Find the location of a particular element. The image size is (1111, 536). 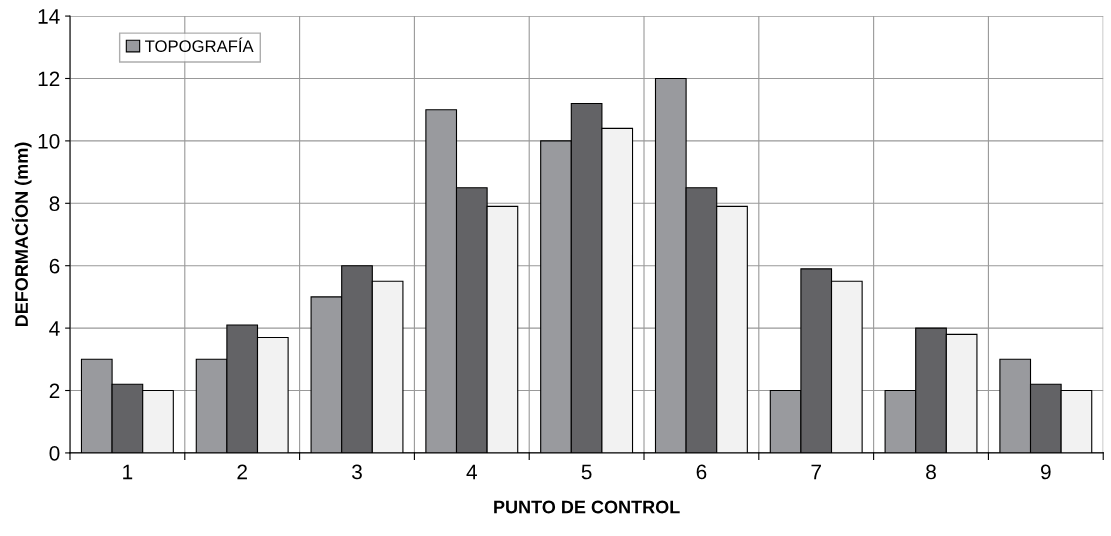

y-tick-label: 6 is located at coordinates (54, 266).